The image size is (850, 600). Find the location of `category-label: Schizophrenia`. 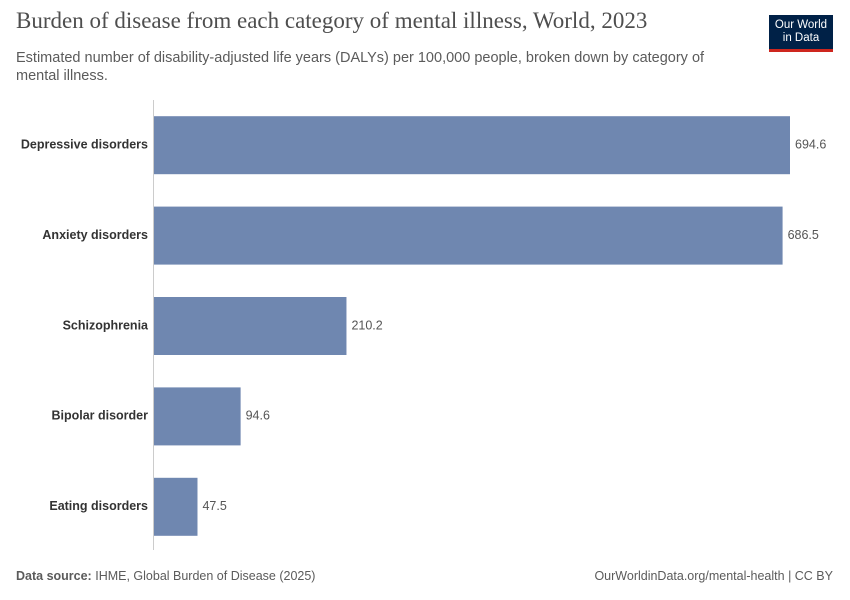

category-label: Schizophrenia is located at coordinates (106, 325).